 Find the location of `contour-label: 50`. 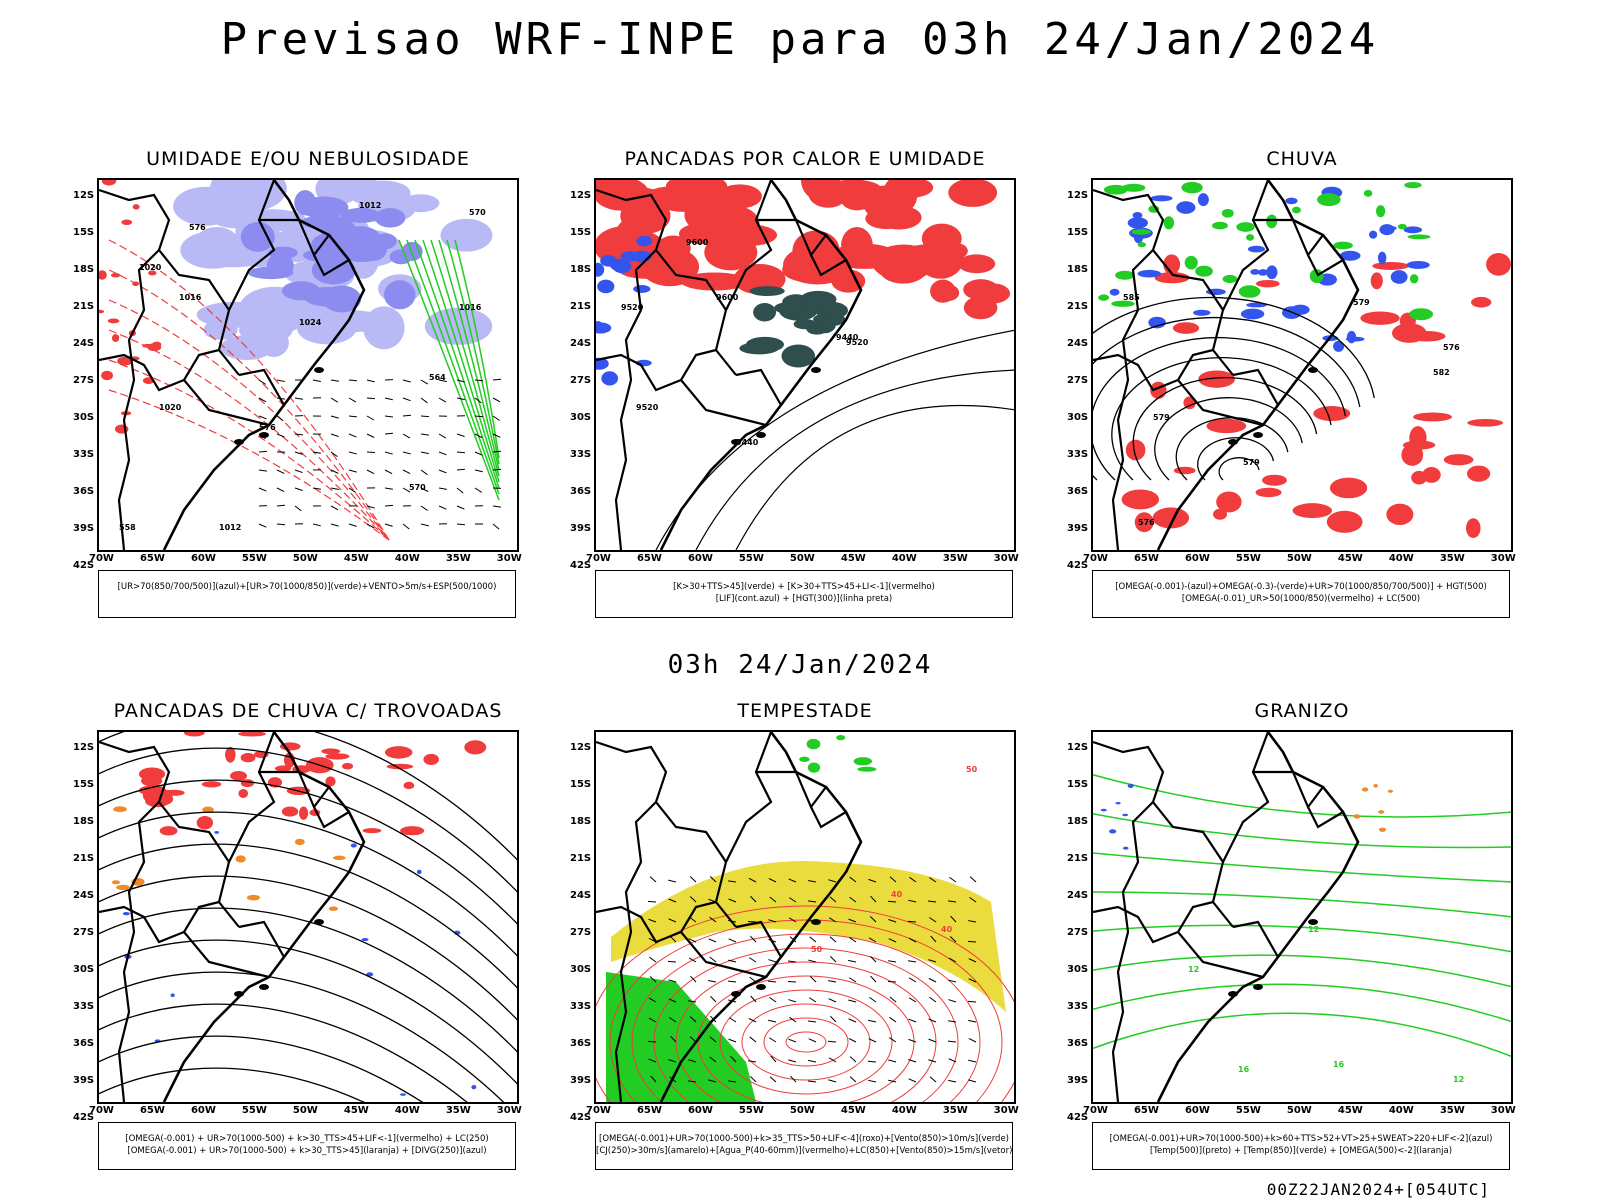

contour-label: 50 is located at coordinates (972, 769).